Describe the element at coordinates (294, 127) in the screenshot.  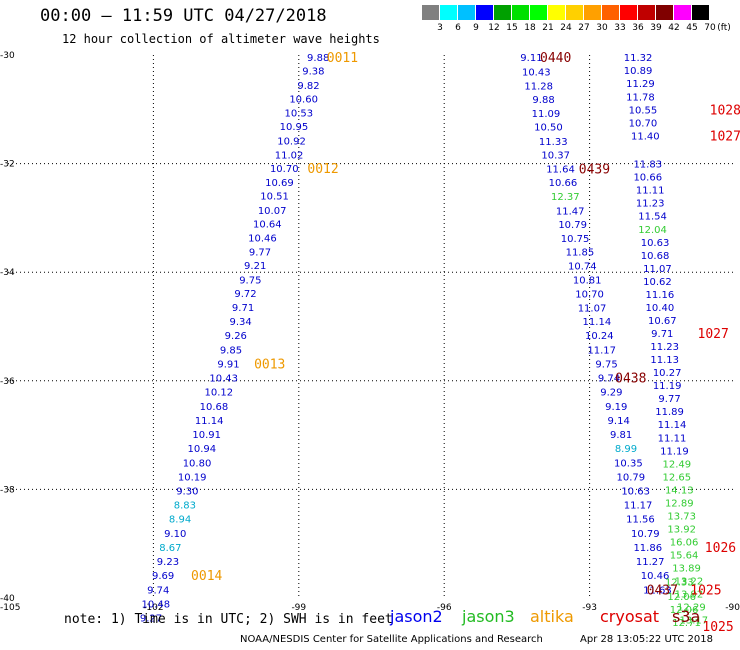
I see `wave-height-label: 10.95` at that location.